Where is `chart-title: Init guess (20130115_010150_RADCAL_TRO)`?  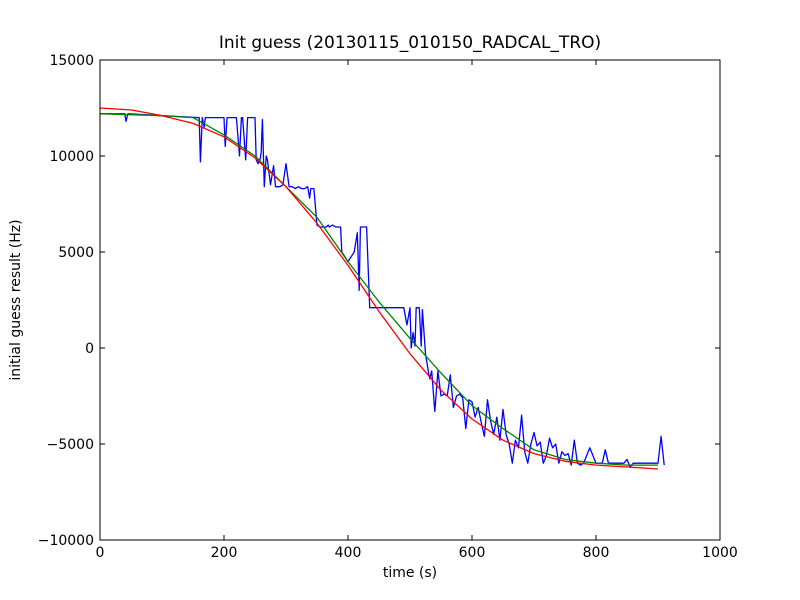 chart-title: Init guess (20130115_010150_RADCAL_TRO) is located at coordinates (410, 43).